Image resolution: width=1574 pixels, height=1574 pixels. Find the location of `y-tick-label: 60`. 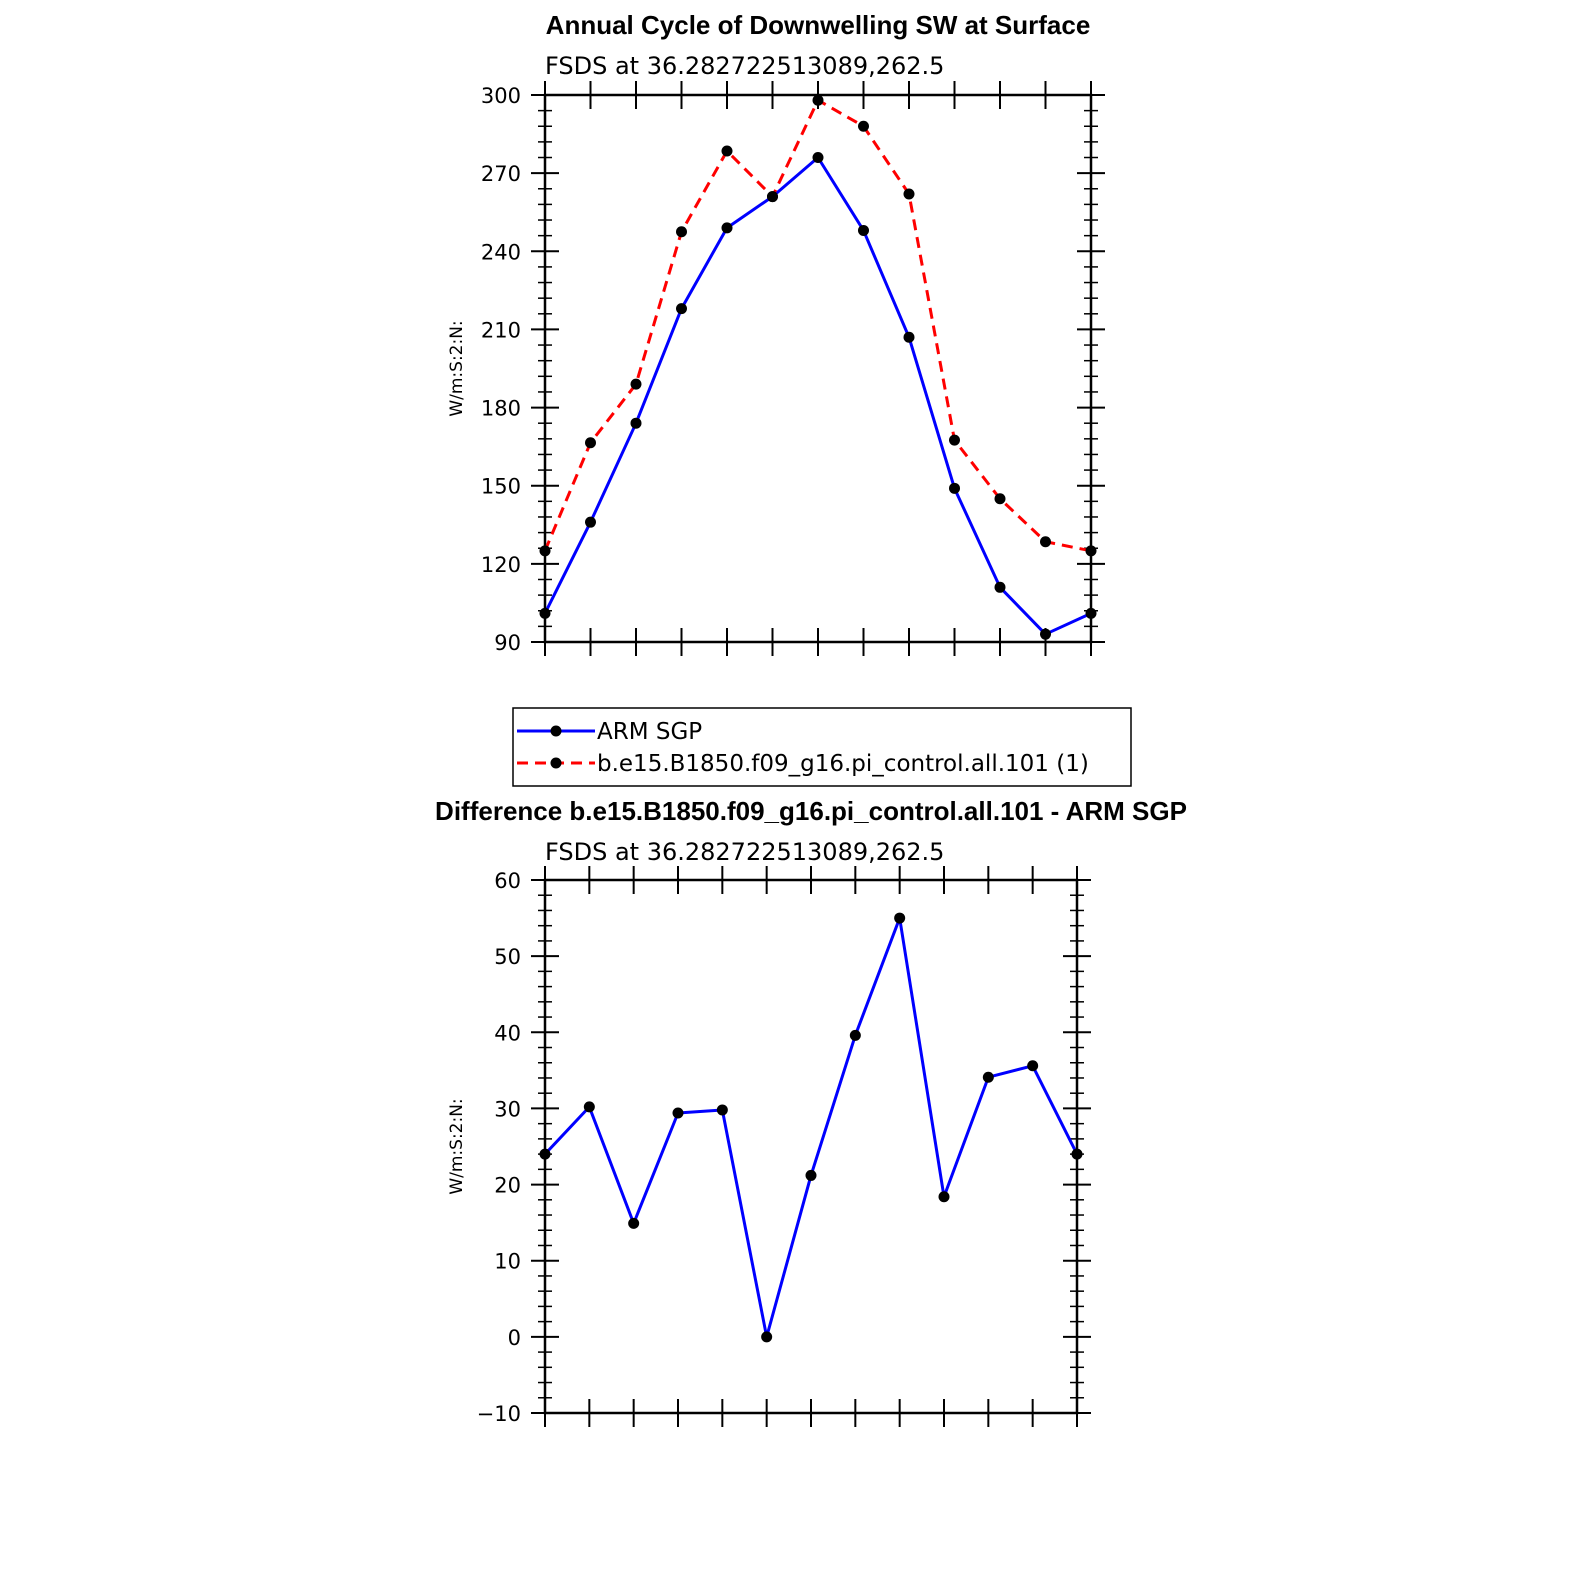

y-tick-label: 60 is located at coordinates (507, 881).